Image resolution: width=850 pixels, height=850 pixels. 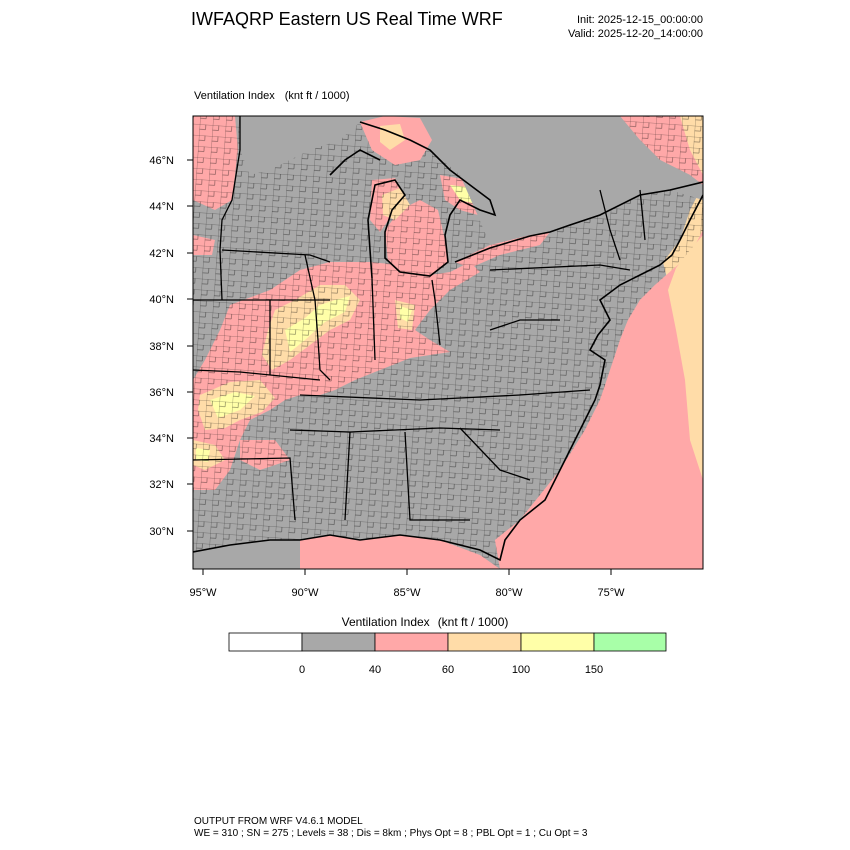 What do you see at coordinates (611, 593) in the screenshot?
I see `lon-label-75: 75°W` at bounding box center [611, 593].